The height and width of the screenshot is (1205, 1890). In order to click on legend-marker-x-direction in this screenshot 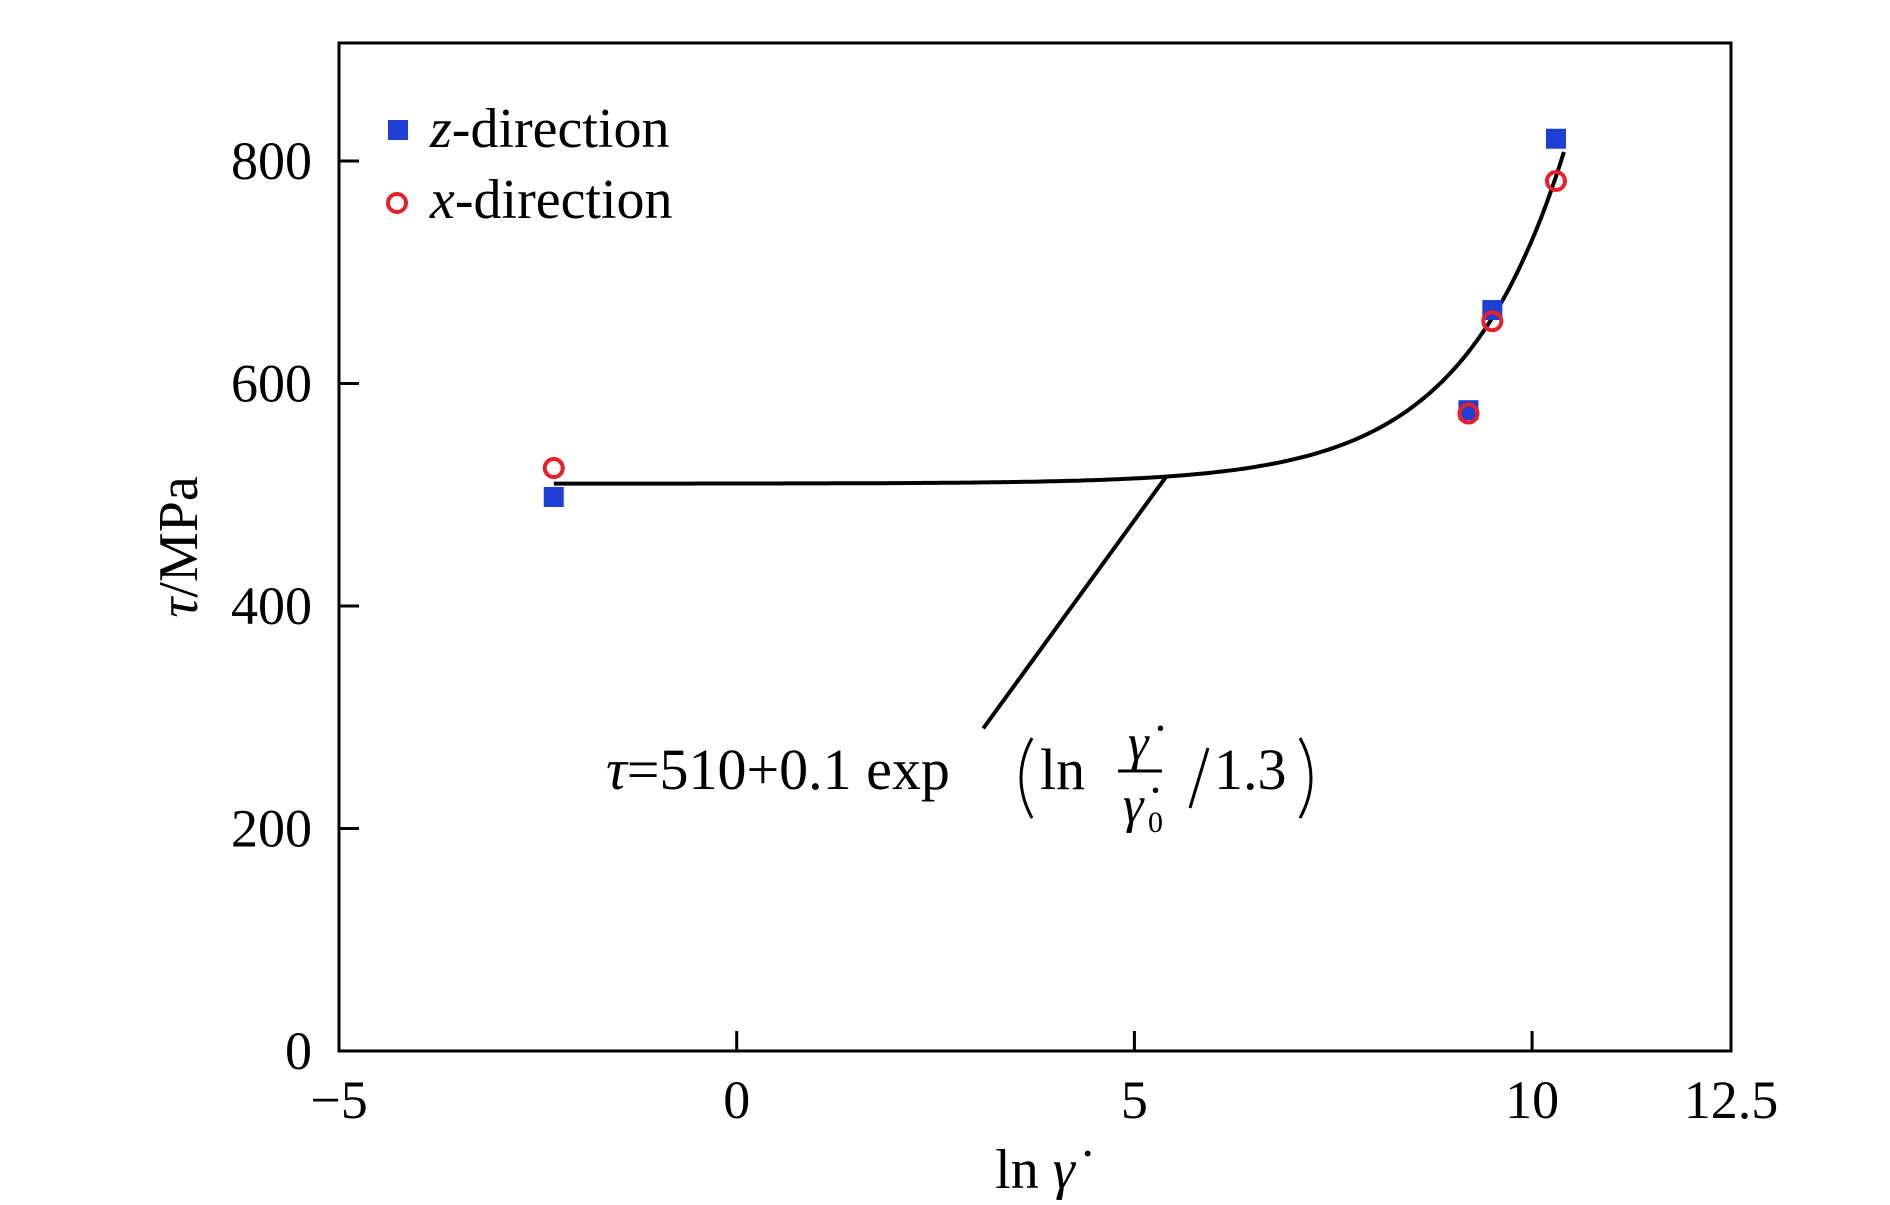, I will do `click(397, 203)`.